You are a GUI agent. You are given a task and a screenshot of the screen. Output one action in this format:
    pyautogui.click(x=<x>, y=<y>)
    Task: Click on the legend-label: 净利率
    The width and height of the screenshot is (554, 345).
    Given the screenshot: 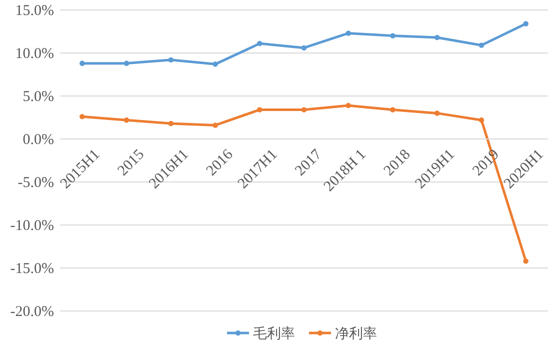 What is the action you would take?
    pyautogui.click(x=356, y=334)
    